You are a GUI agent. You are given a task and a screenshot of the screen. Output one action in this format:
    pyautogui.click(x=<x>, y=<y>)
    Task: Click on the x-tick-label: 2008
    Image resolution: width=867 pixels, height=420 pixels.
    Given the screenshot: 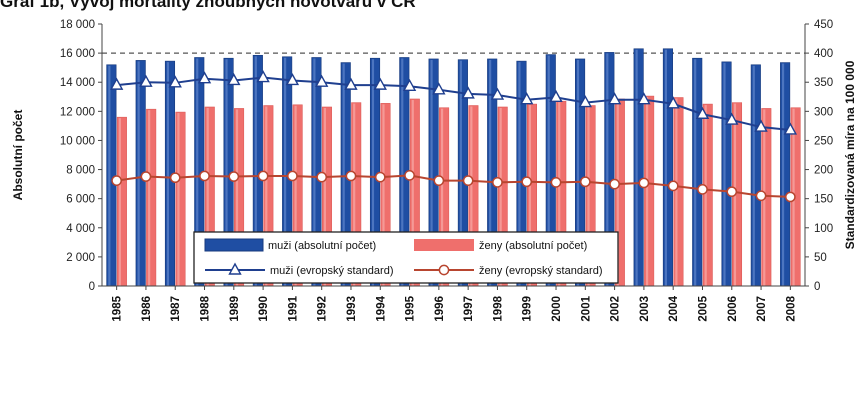 What is the action you would take?
    pyautogui.click(x=791, y=308)
    